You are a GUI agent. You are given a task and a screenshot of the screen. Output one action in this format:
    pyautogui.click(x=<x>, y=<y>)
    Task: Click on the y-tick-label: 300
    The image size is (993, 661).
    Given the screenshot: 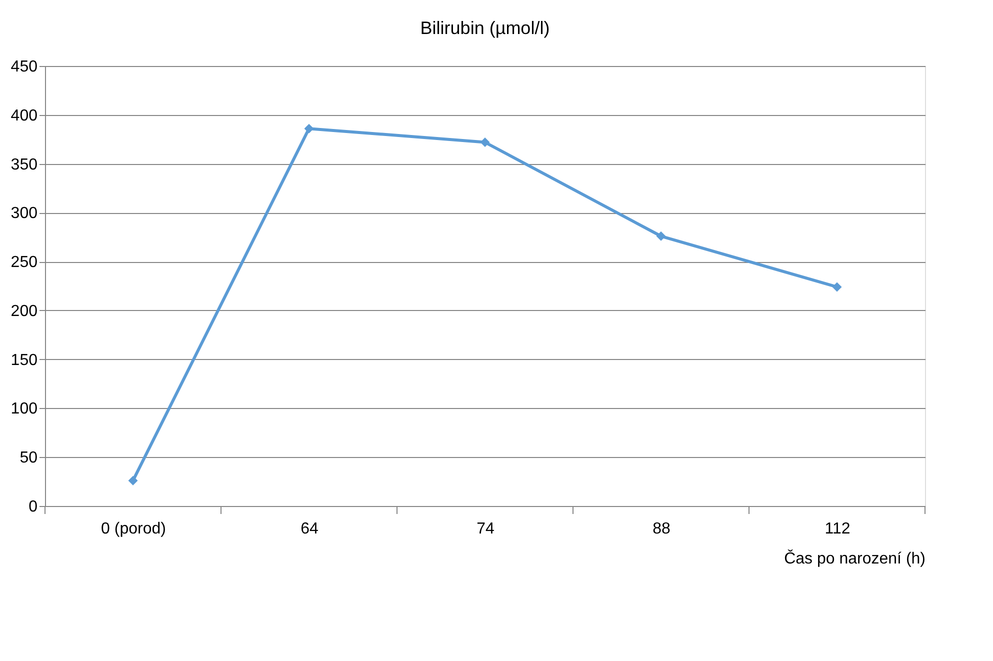 What is the action you would take?
    pyautogui.click(x=24, y=213)
    